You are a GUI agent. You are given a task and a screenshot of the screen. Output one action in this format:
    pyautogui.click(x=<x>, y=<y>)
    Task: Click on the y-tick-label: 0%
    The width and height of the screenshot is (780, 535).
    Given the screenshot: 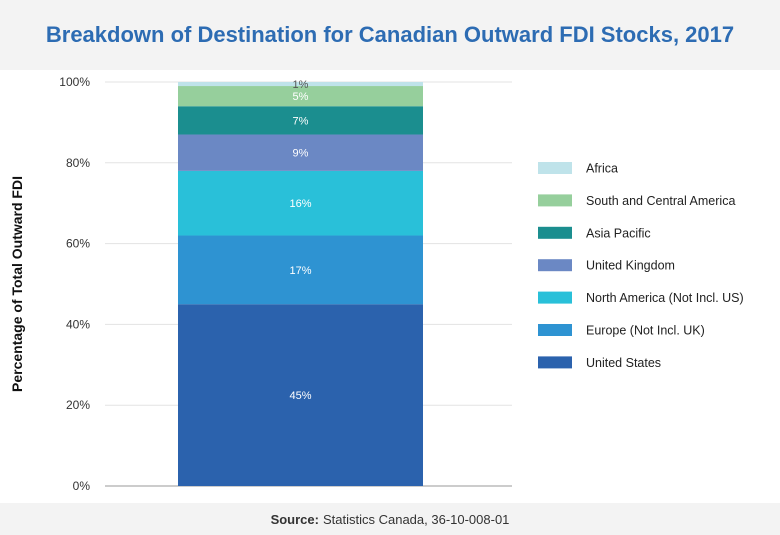 What is the action you would take?
    pyautogui.click(x=82, y=486)
    